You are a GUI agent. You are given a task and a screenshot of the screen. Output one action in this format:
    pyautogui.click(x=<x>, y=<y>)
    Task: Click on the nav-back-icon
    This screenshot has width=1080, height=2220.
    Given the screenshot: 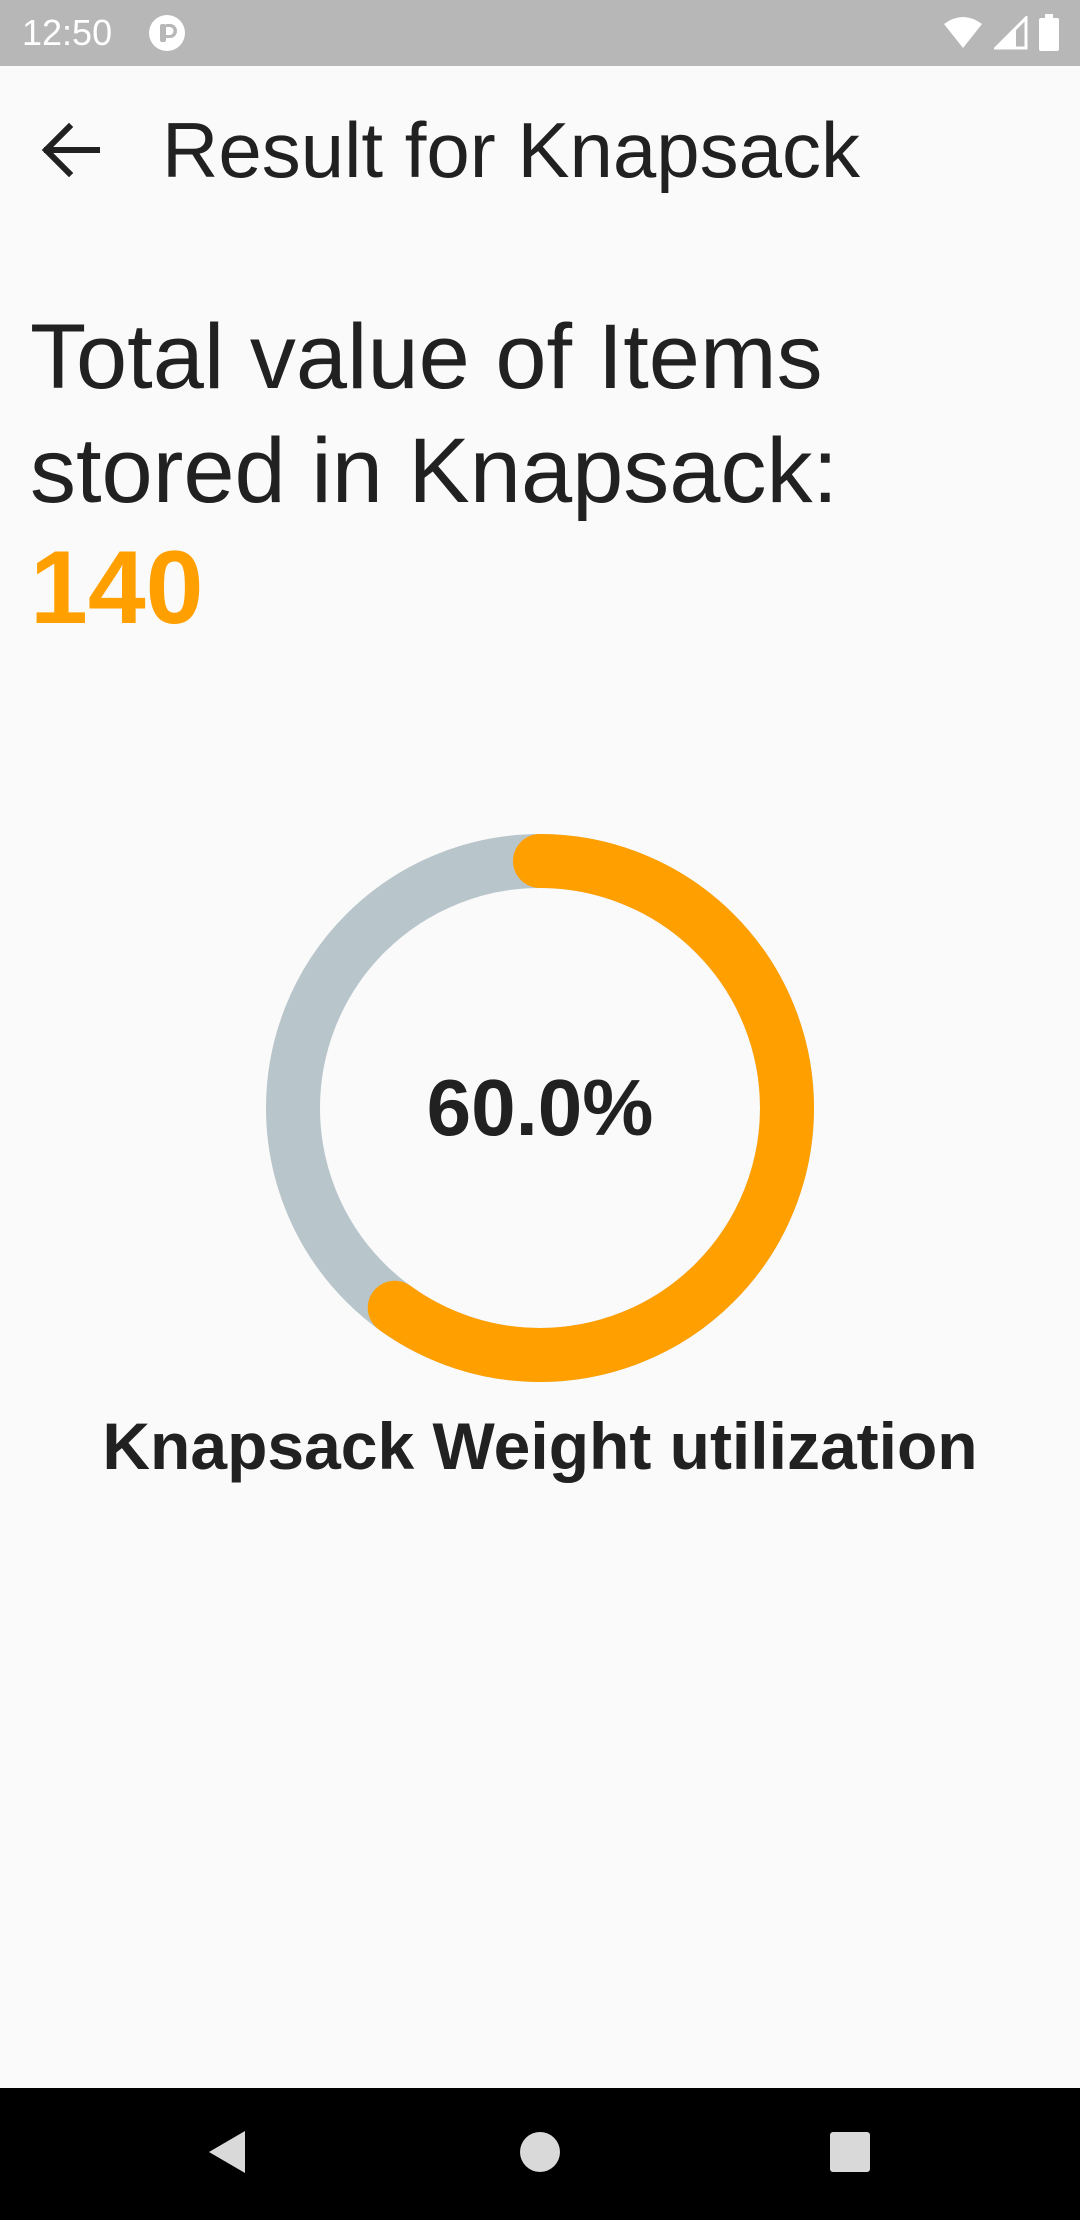 What is the action you would take?
    pyautogui.click(x=228, y=2154)
    